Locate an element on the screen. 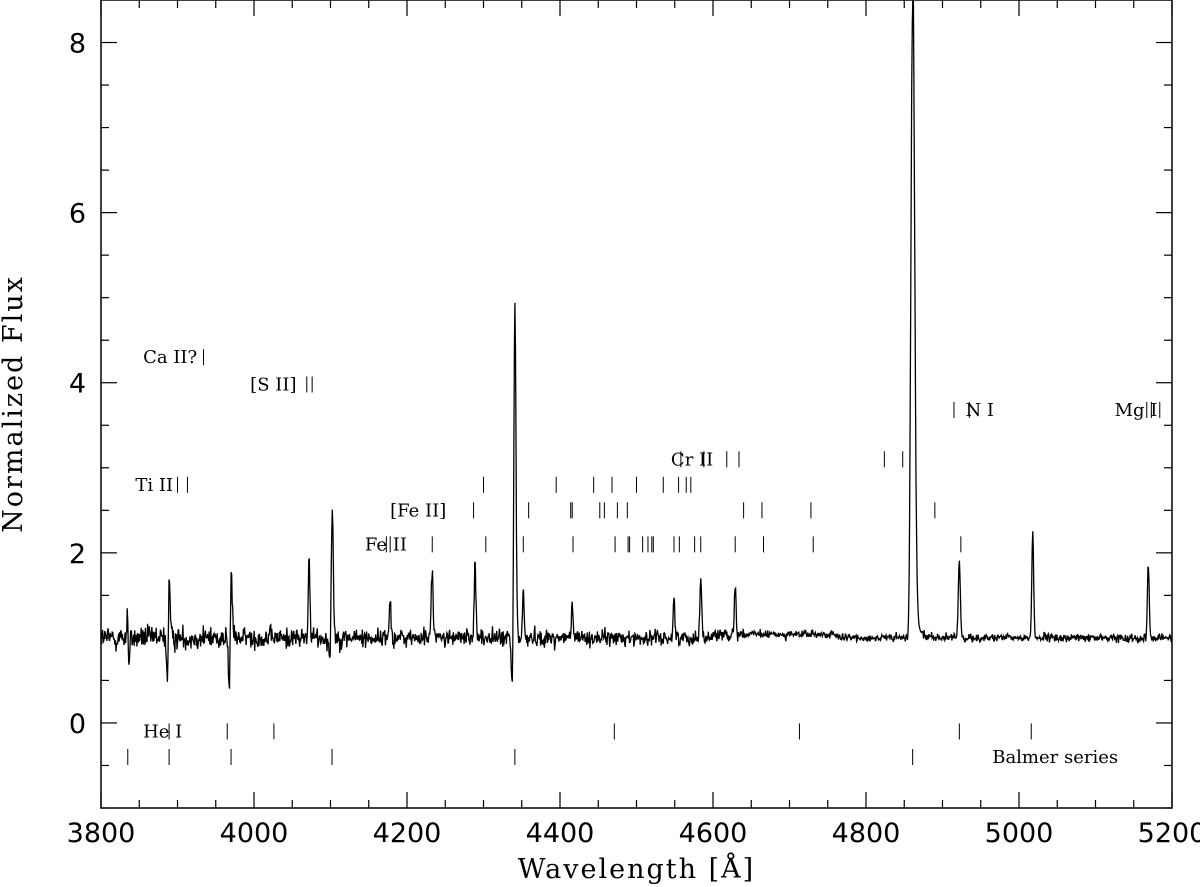 This screenshot has height=887, width=1200. line-id-label: Fe II is located at coordinates (386, 544).